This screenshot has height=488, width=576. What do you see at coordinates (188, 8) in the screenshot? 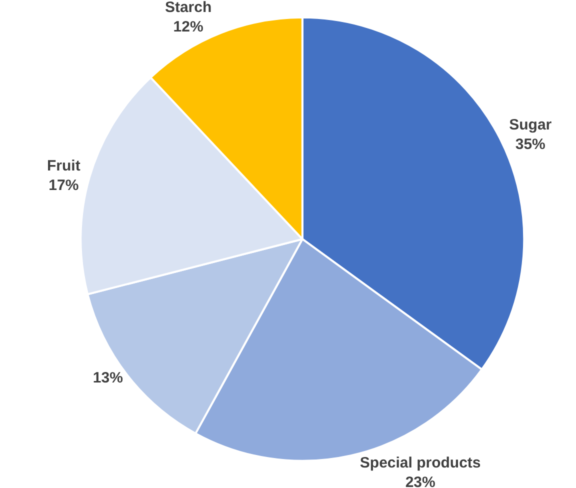
I see `slice-label: Starch` at bounding box center [188, 8].